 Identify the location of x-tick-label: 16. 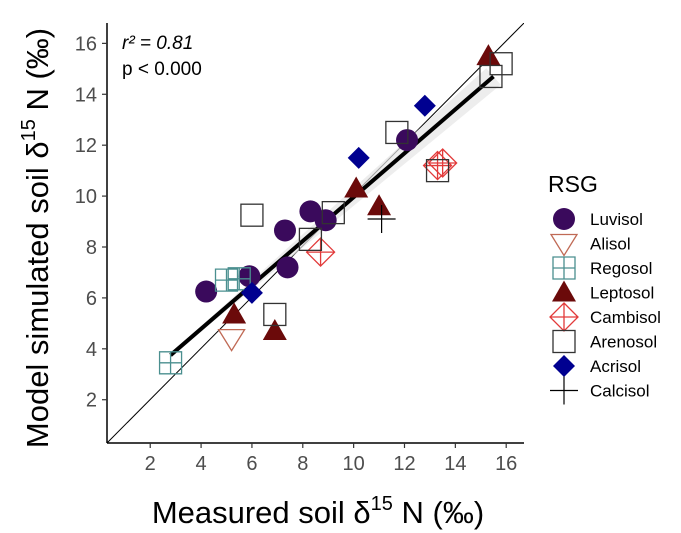
(506, 464).